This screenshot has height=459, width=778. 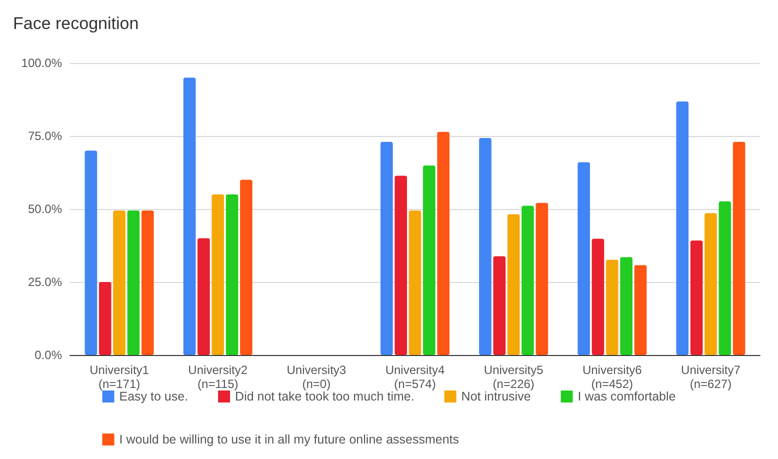 What do you see at coordinates (48, 355) in the screenshot?
I see `y-tick-label: 0.0%` at bounding box center [48, 355].